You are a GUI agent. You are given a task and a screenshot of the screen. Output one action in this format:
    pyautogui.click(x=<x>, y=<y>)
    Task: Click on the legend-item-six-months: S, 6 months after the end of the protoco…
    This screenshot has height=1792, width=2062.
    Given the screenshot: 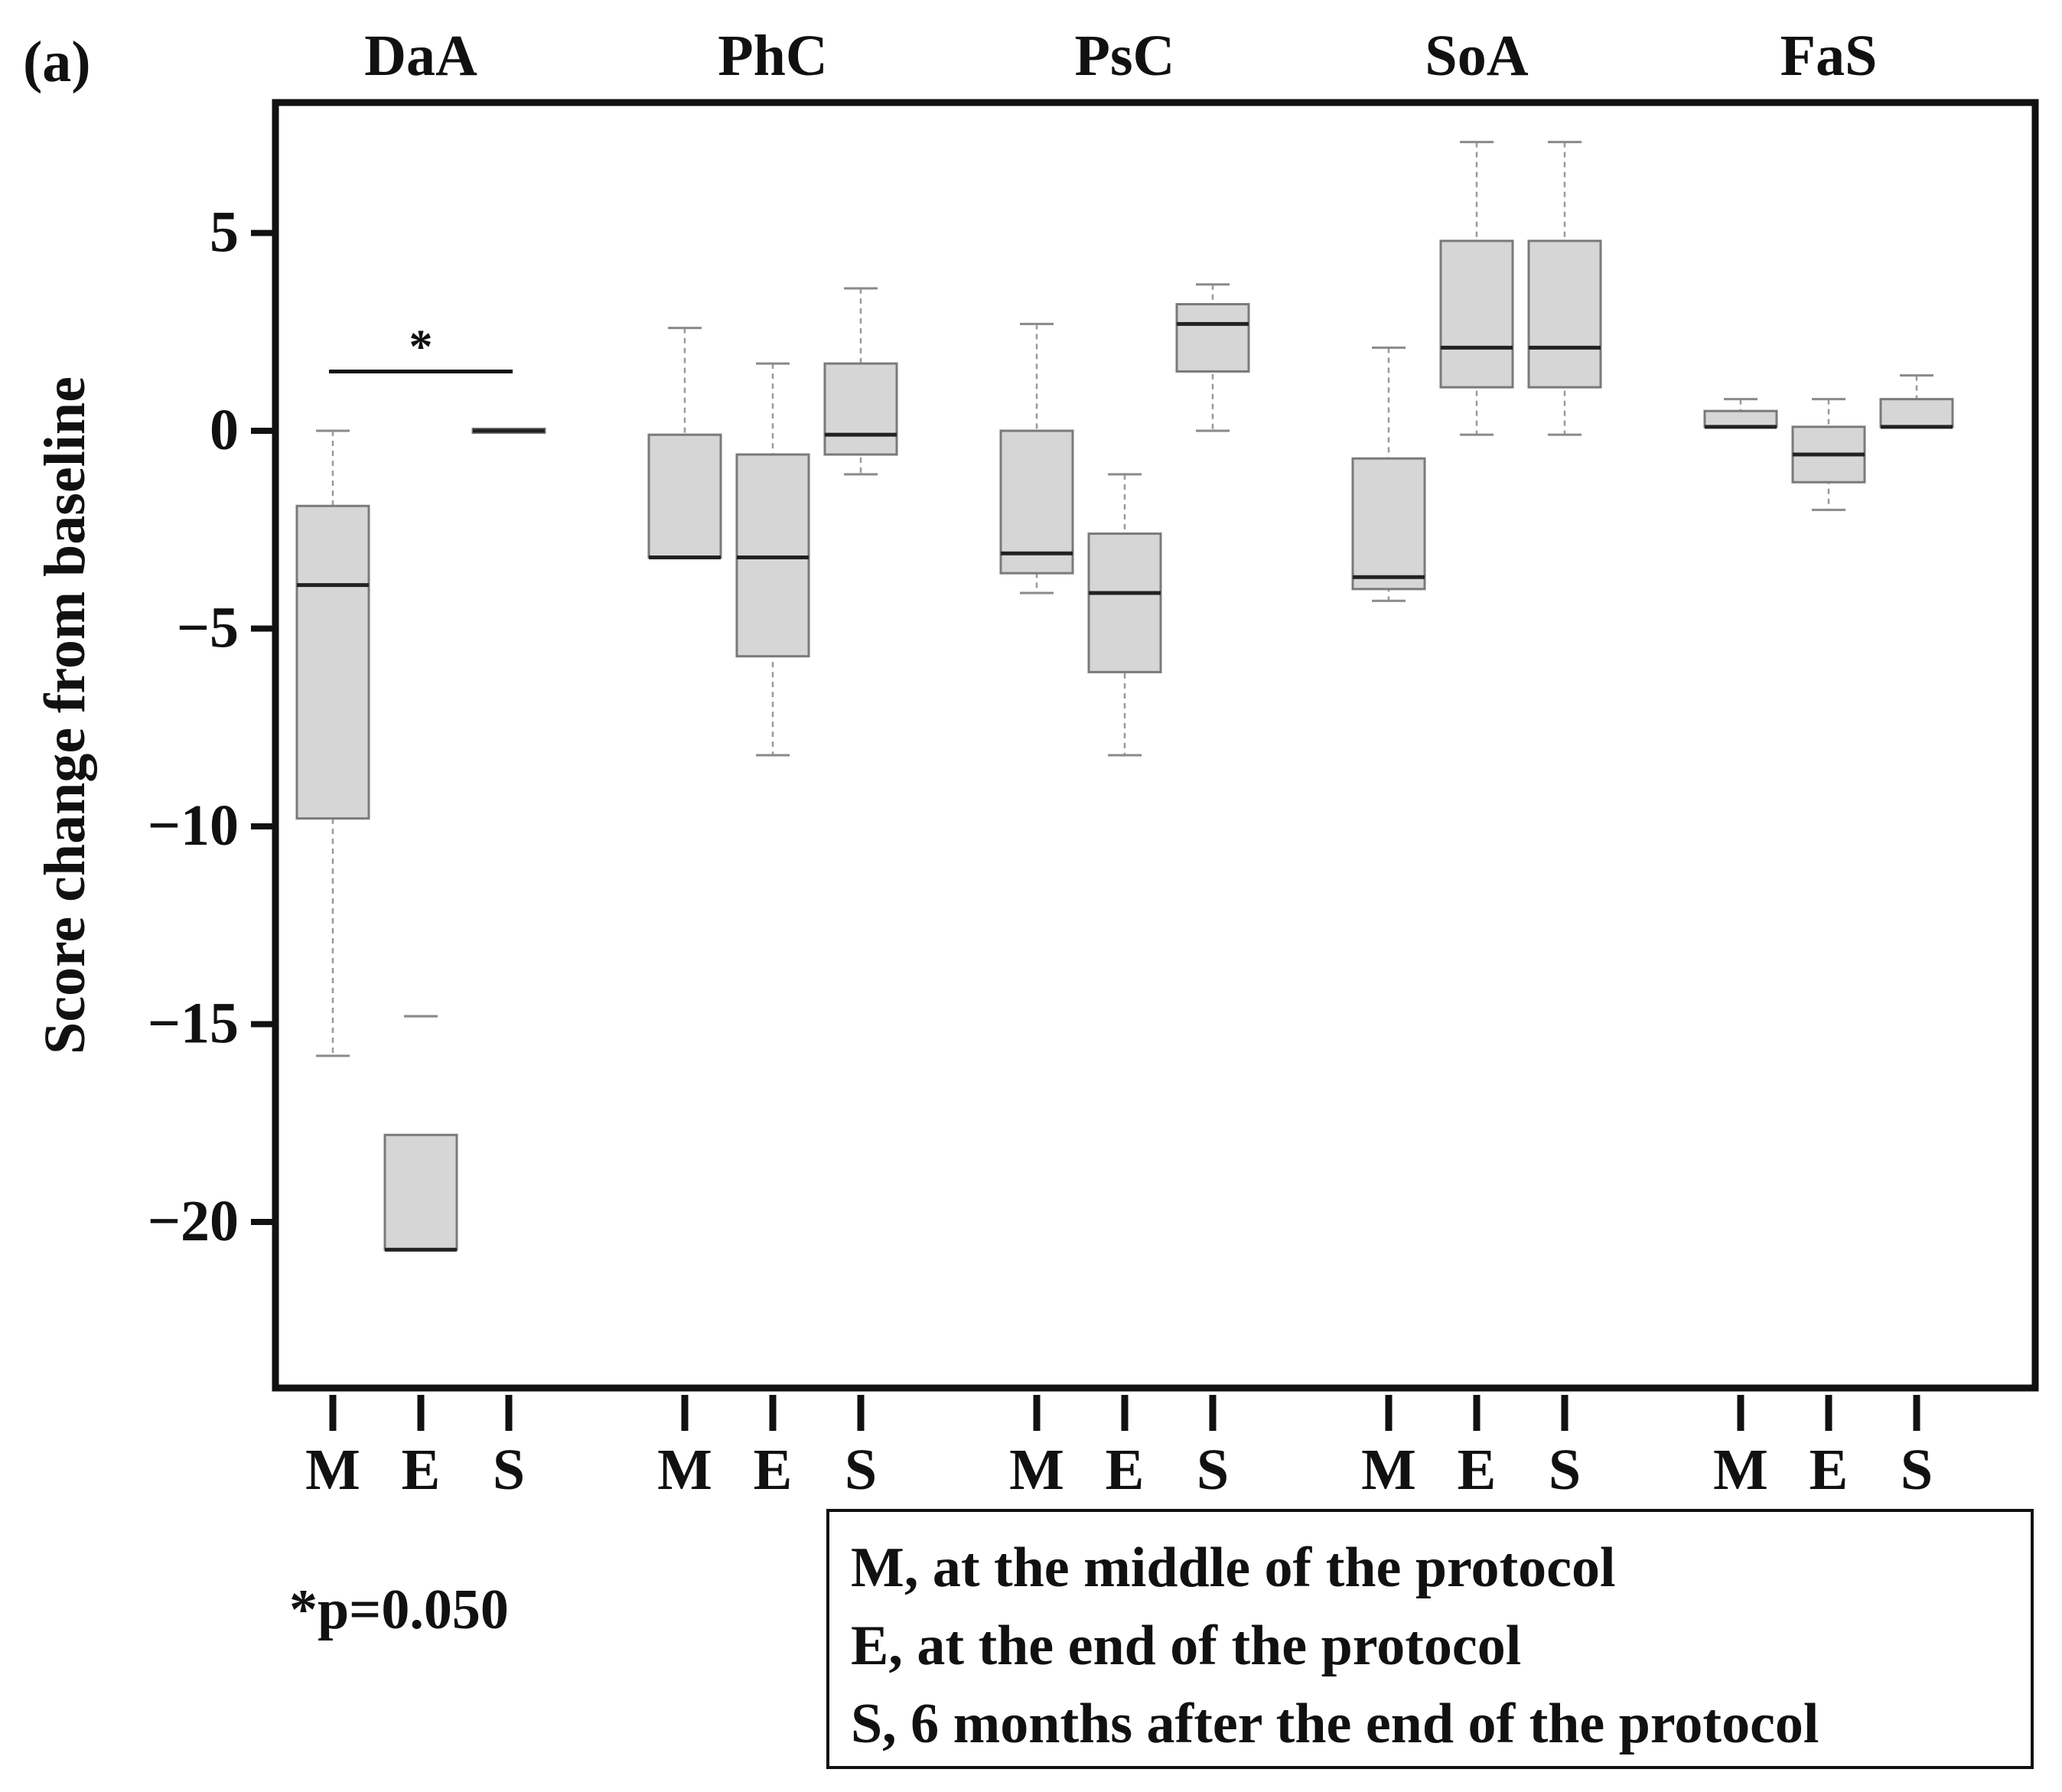 What is the action you would take?
    pyautogui.click(x=1335, y=1724)
    